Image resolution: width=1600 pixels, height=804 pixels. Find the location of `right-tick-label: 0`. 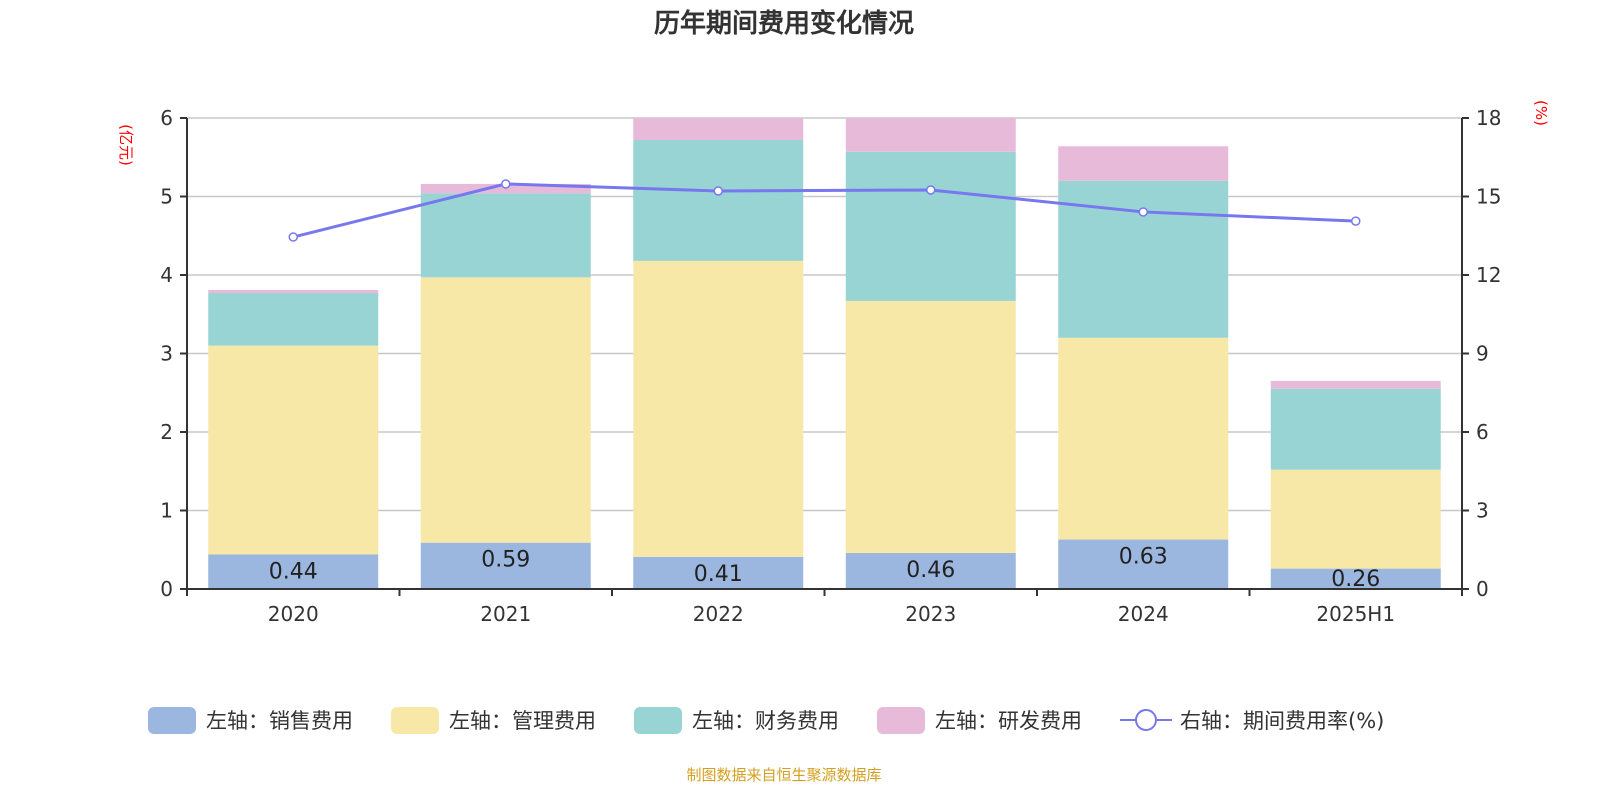

right-tick-label: 0 is located at coordinates (1482, 589).